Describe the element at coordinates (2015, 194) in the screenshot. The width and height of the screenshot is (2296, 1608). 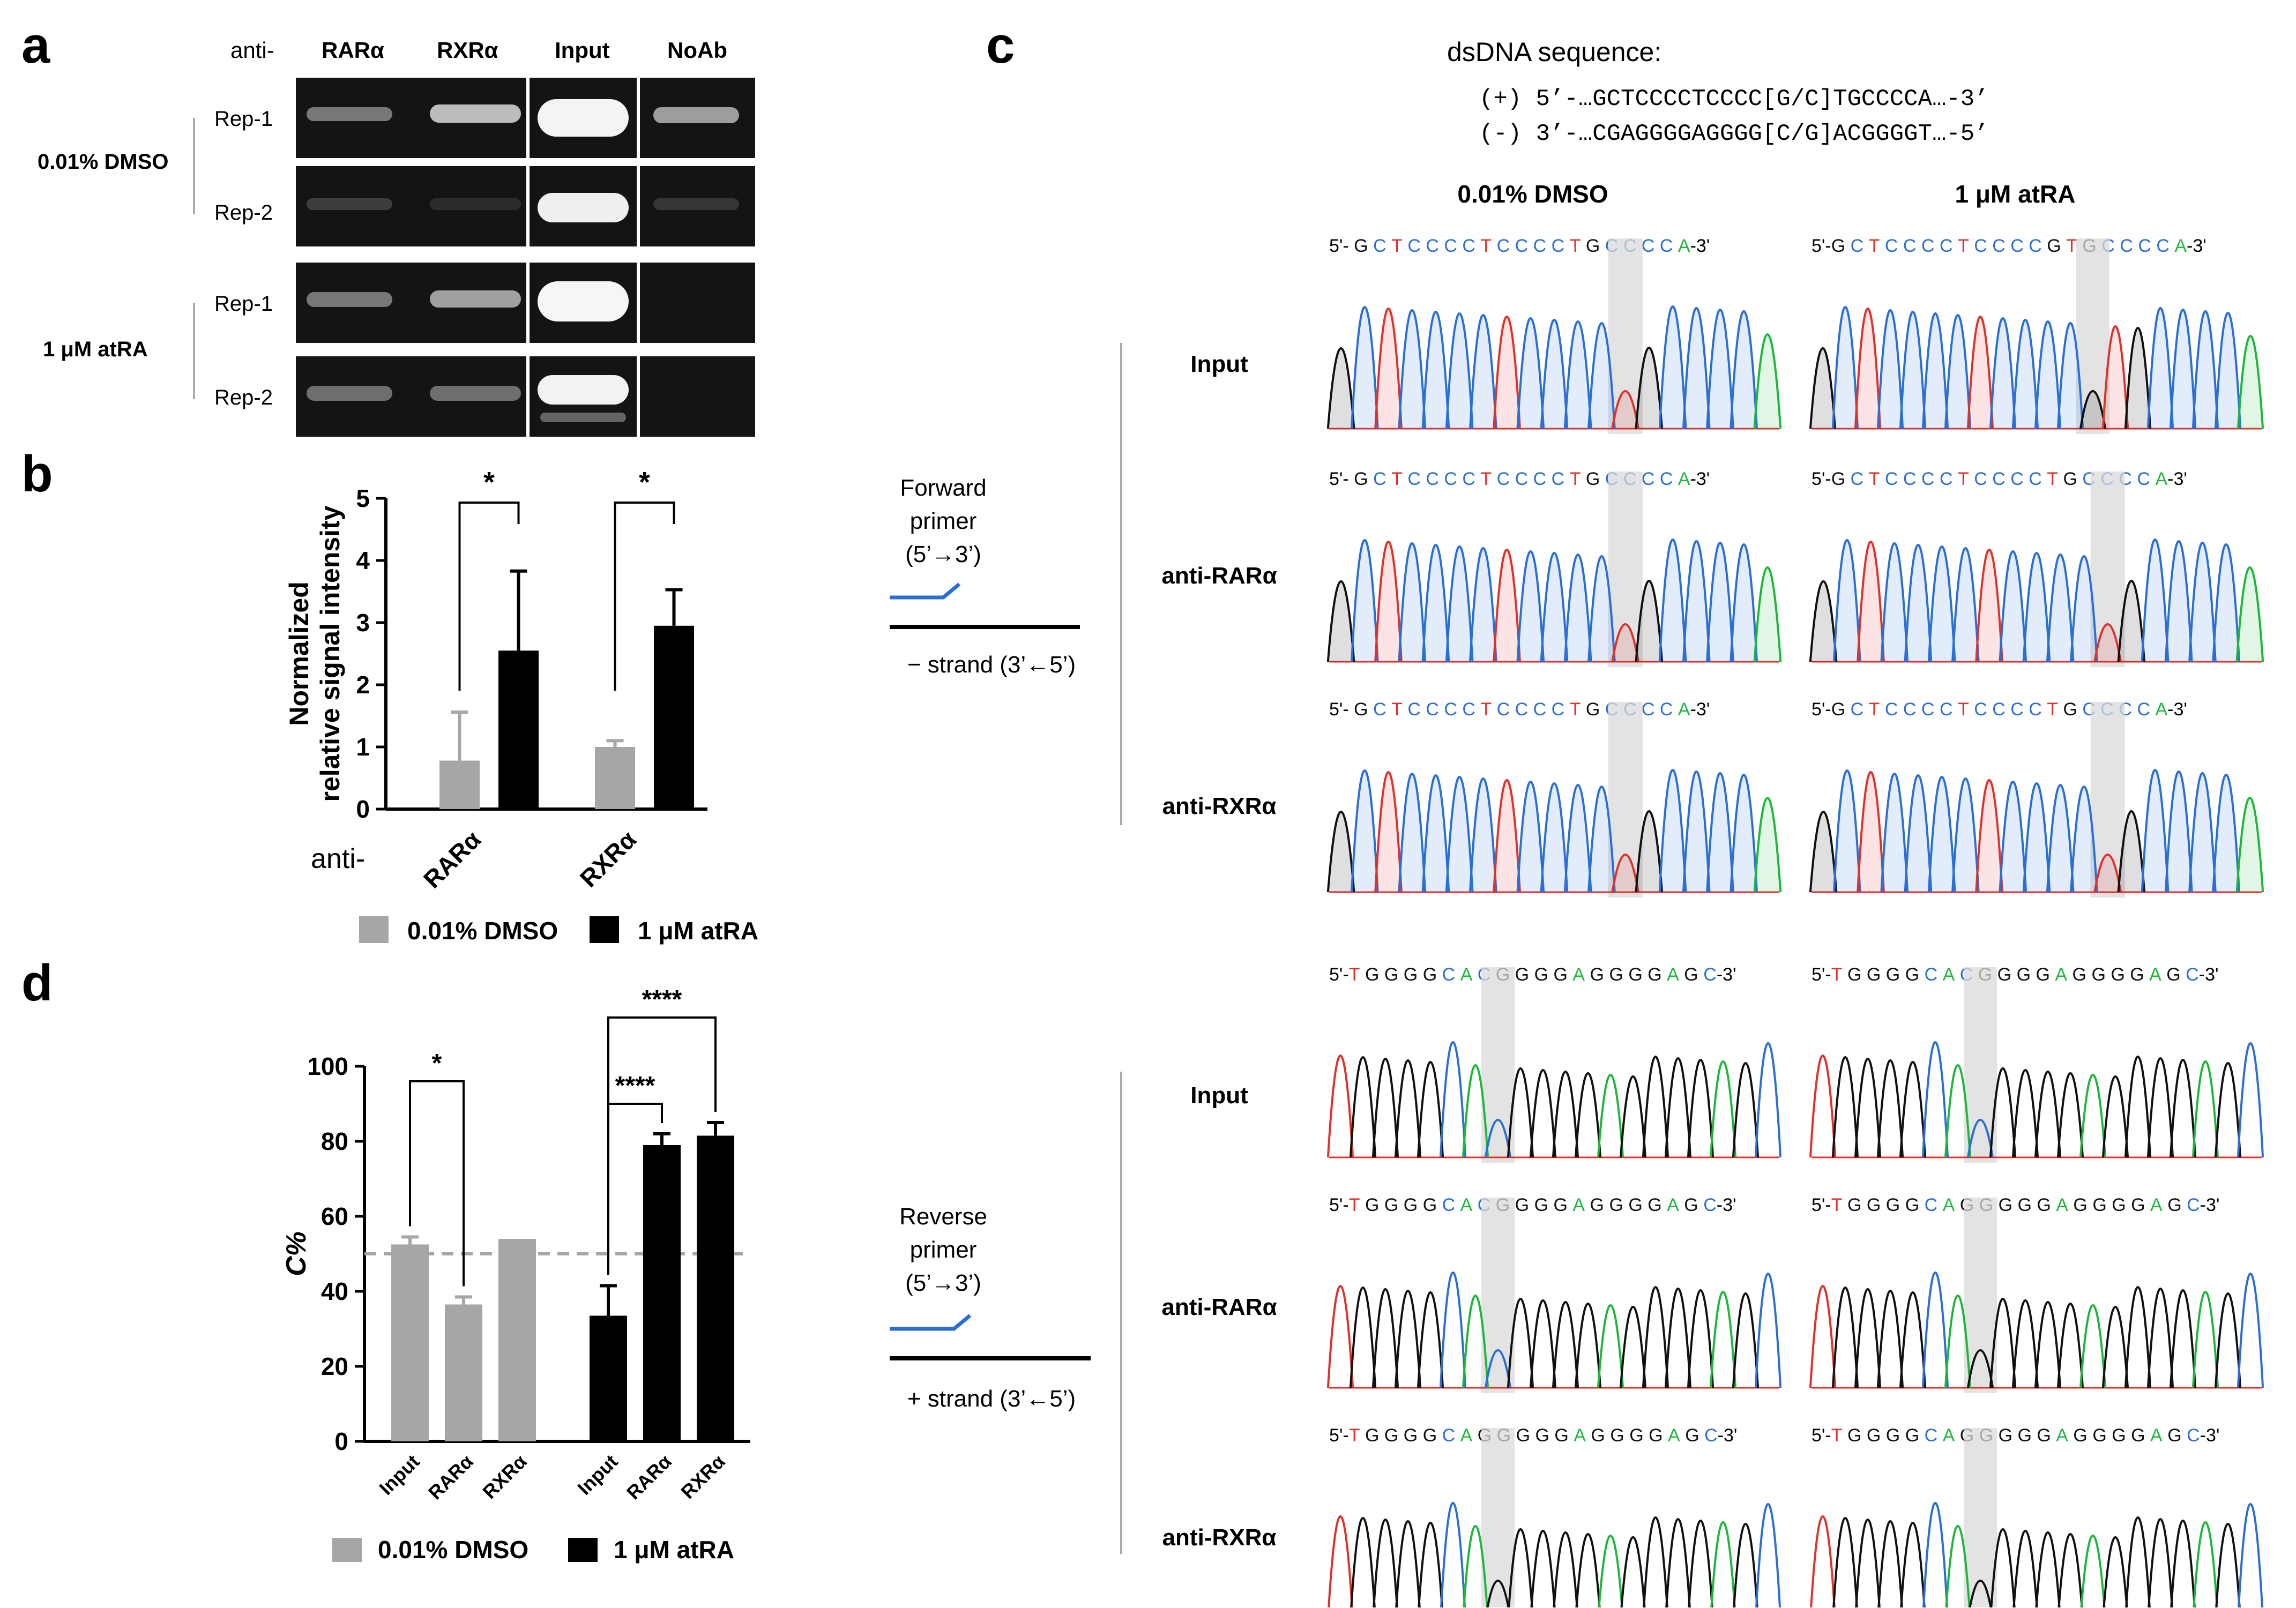
I see `col-header-atra: 1 μM atRA` at that location.